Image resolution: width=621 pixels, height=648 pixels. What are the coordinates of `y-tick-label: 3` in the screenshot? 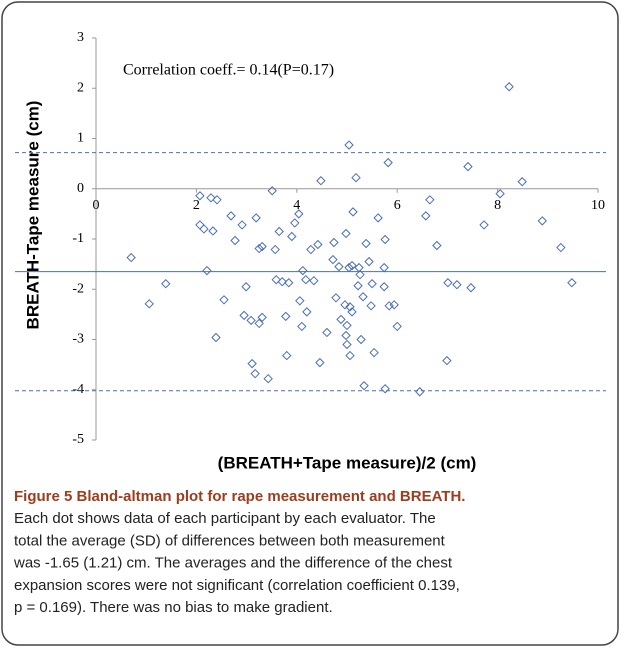 It's located at (80, 37).